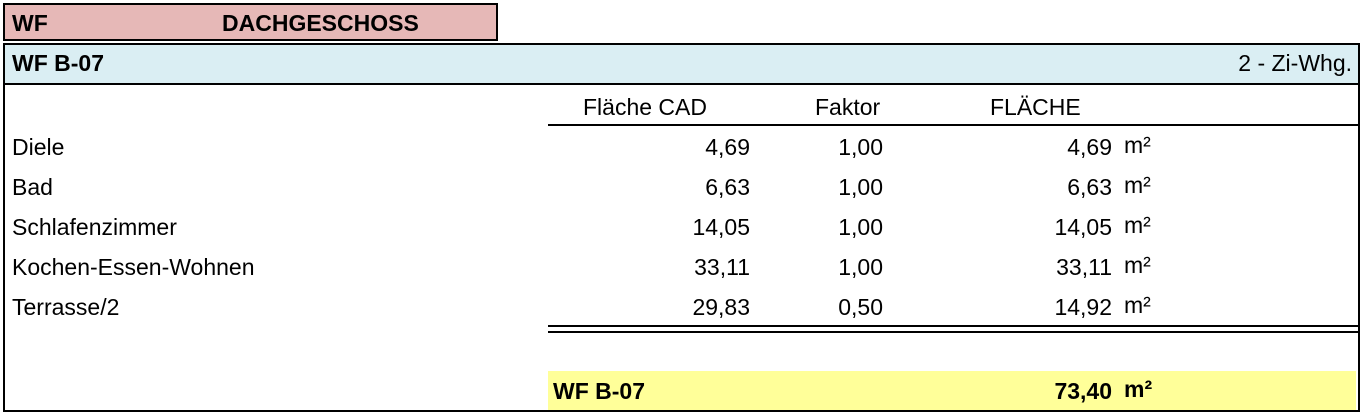  I want to click on cad-area: 6,63, so click(727, 187).